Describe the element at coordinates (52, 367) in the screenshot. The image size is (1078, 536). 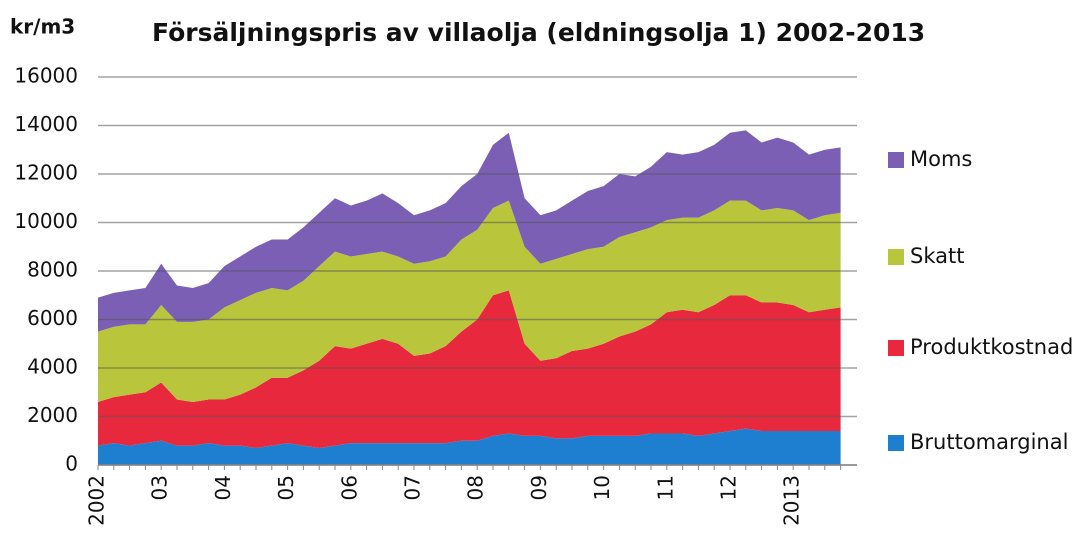
I see `y-tick-label: 4000` at that location.